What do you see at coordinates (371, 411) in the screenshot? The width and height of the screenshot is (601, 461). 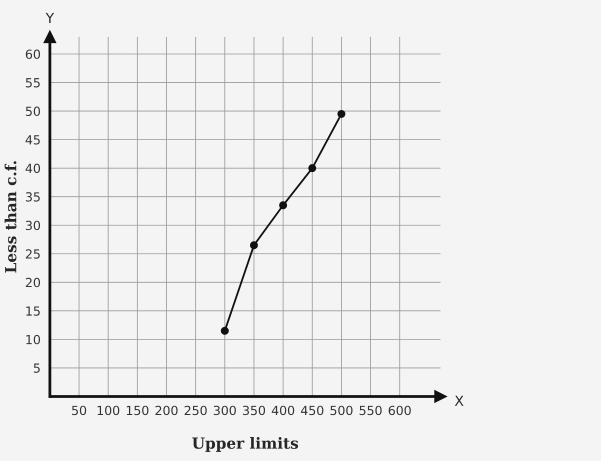 I see `x-tick-label: 550` at bounding box center [371, 411].